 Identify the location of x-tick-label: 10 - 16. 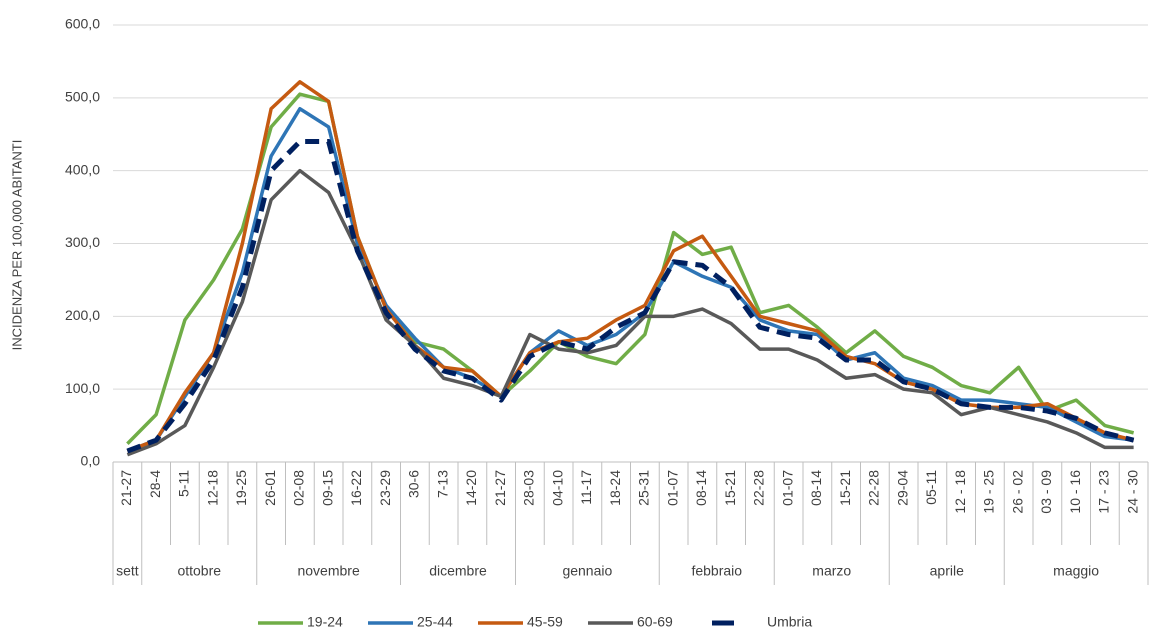
(1075, 492).